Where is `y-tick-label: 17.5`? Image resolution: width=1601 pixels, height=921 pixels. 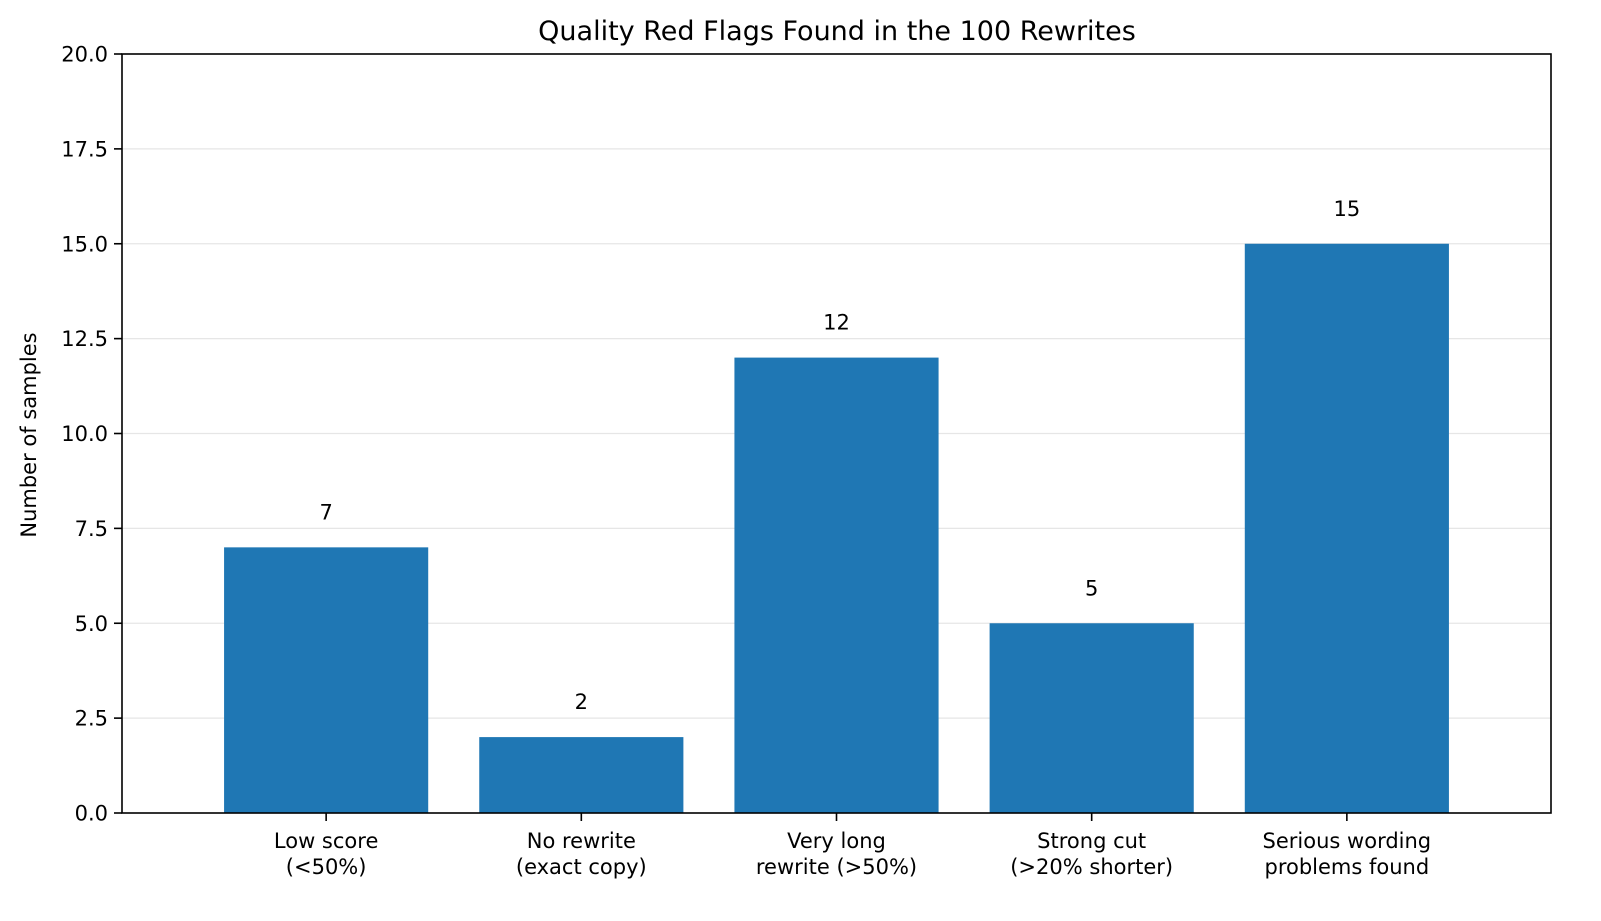
y-tick-label: 17.5 is located at coordinates (84, 149).